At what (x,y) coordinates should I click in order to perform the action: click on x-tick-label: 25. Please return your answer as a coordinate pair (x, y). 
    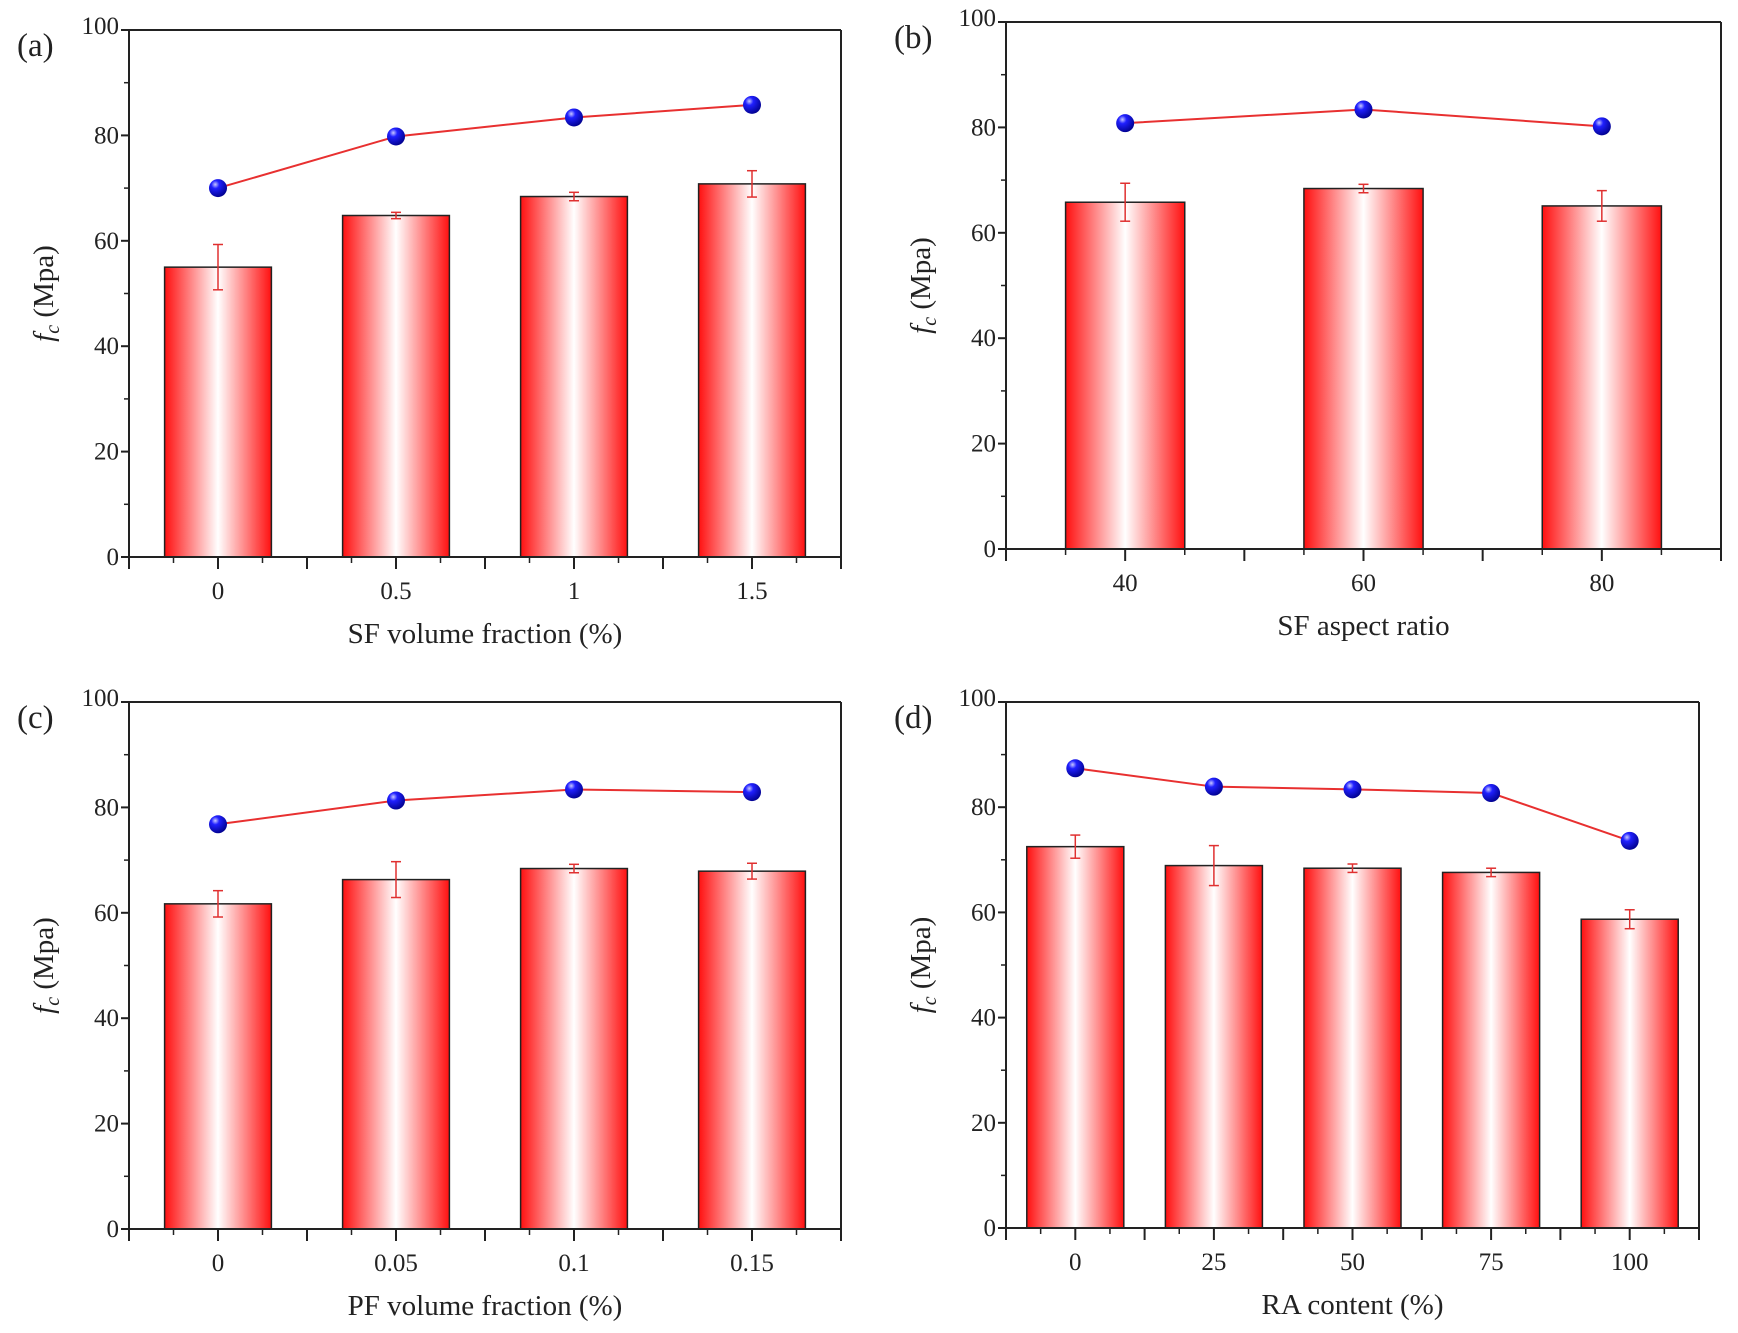
    Looking at the image, I should click on (1213, 1262).